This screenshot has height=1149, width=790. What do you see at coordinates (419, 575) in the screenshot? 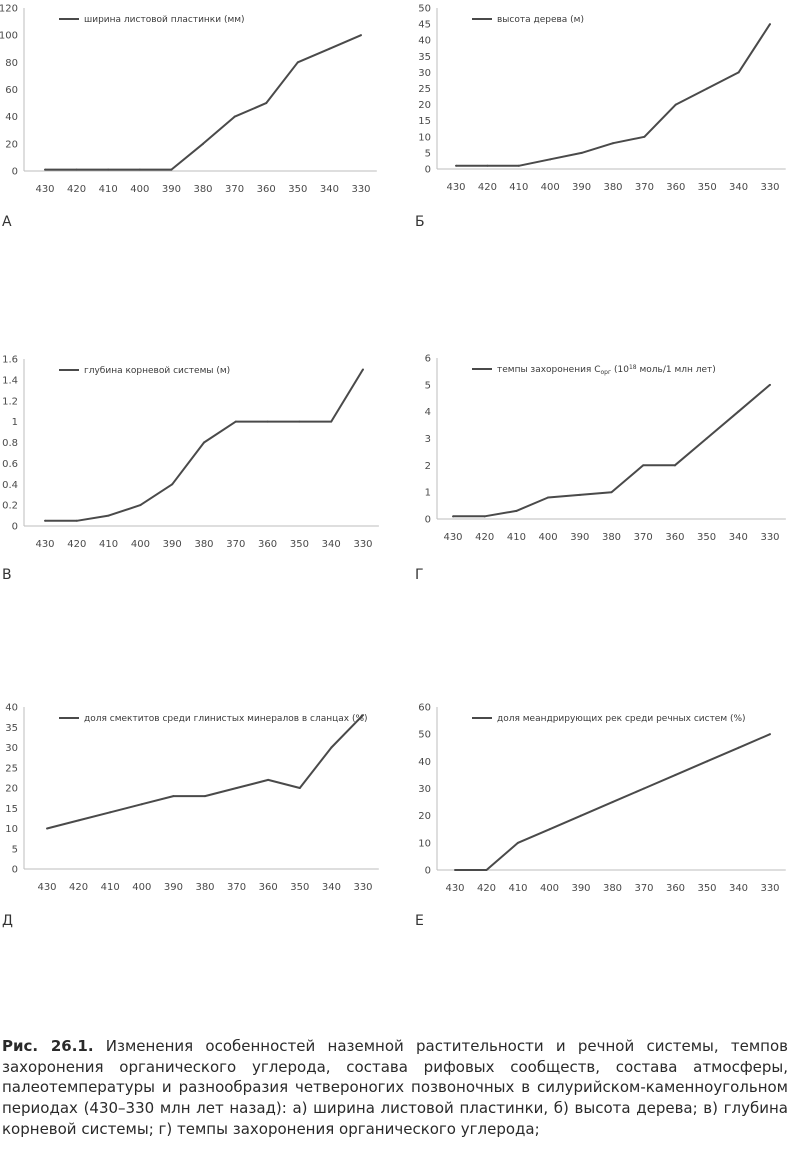
I see `panel-label-g: Г` at bounding box center [419, 575].